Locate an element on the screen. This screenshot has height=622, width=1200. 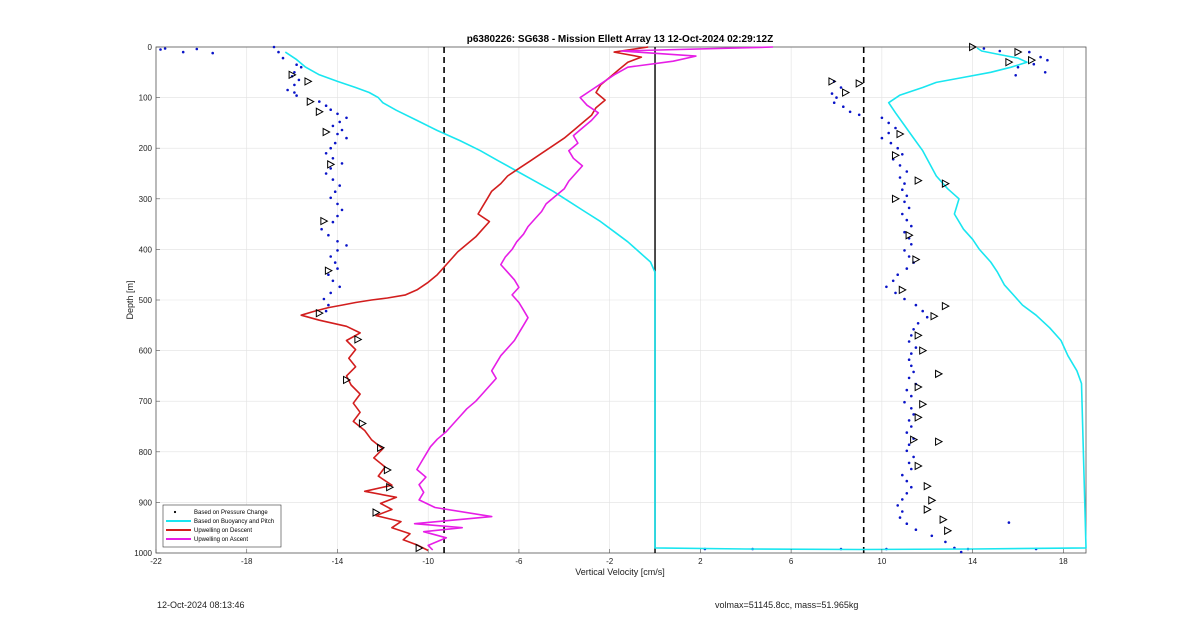
y-tick-label: 400 is located at coordinates (146, 249).